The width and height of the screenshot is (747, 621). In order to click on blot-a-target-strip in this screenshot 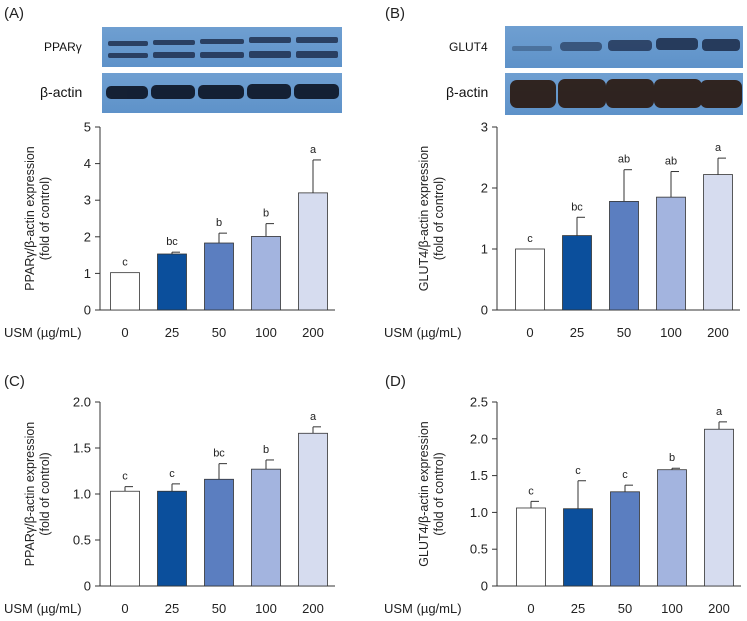, I will do `click(222, 47)`.